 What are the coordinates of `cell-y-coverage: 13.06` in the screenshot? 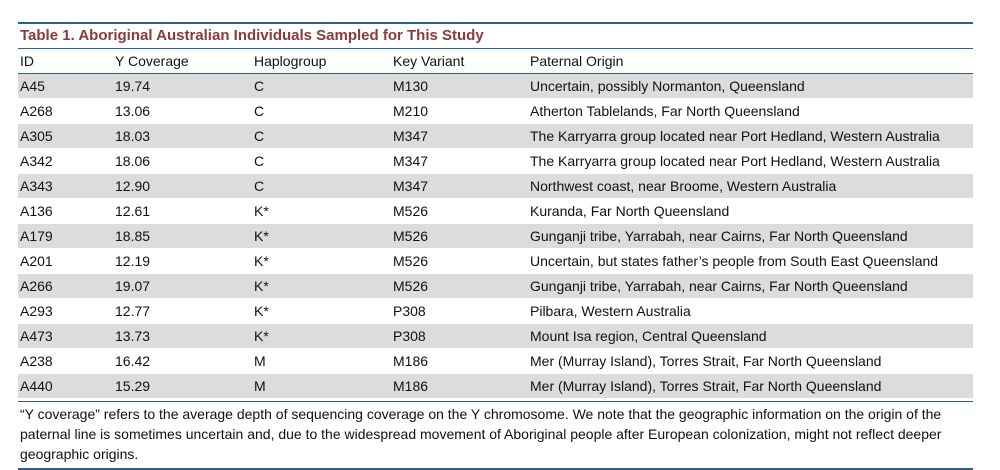 It's located at (133, 111).